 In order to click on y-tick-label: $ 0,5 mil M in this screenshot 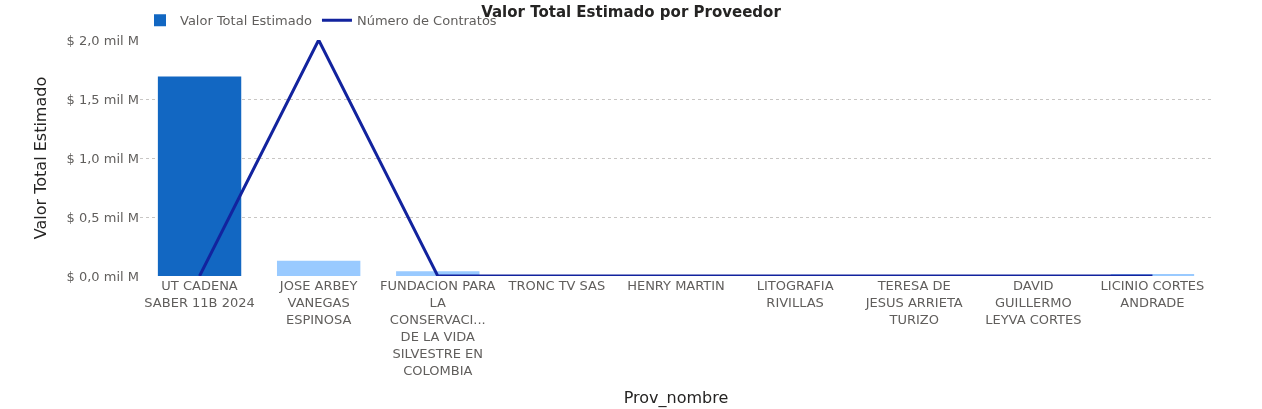, I will do `click(102, 217)`.